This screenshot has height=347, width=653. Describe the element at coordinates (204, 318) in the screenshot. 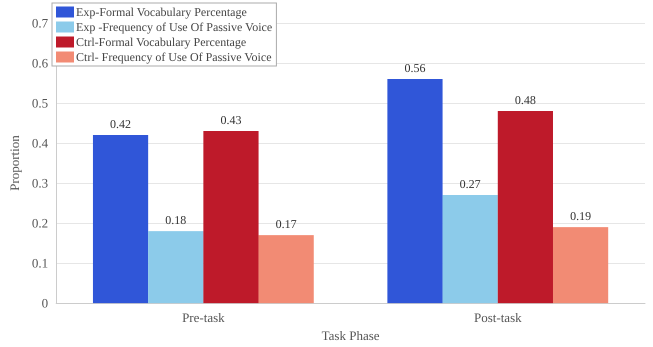

I see `x-tick-label: Pre-task` at that location.